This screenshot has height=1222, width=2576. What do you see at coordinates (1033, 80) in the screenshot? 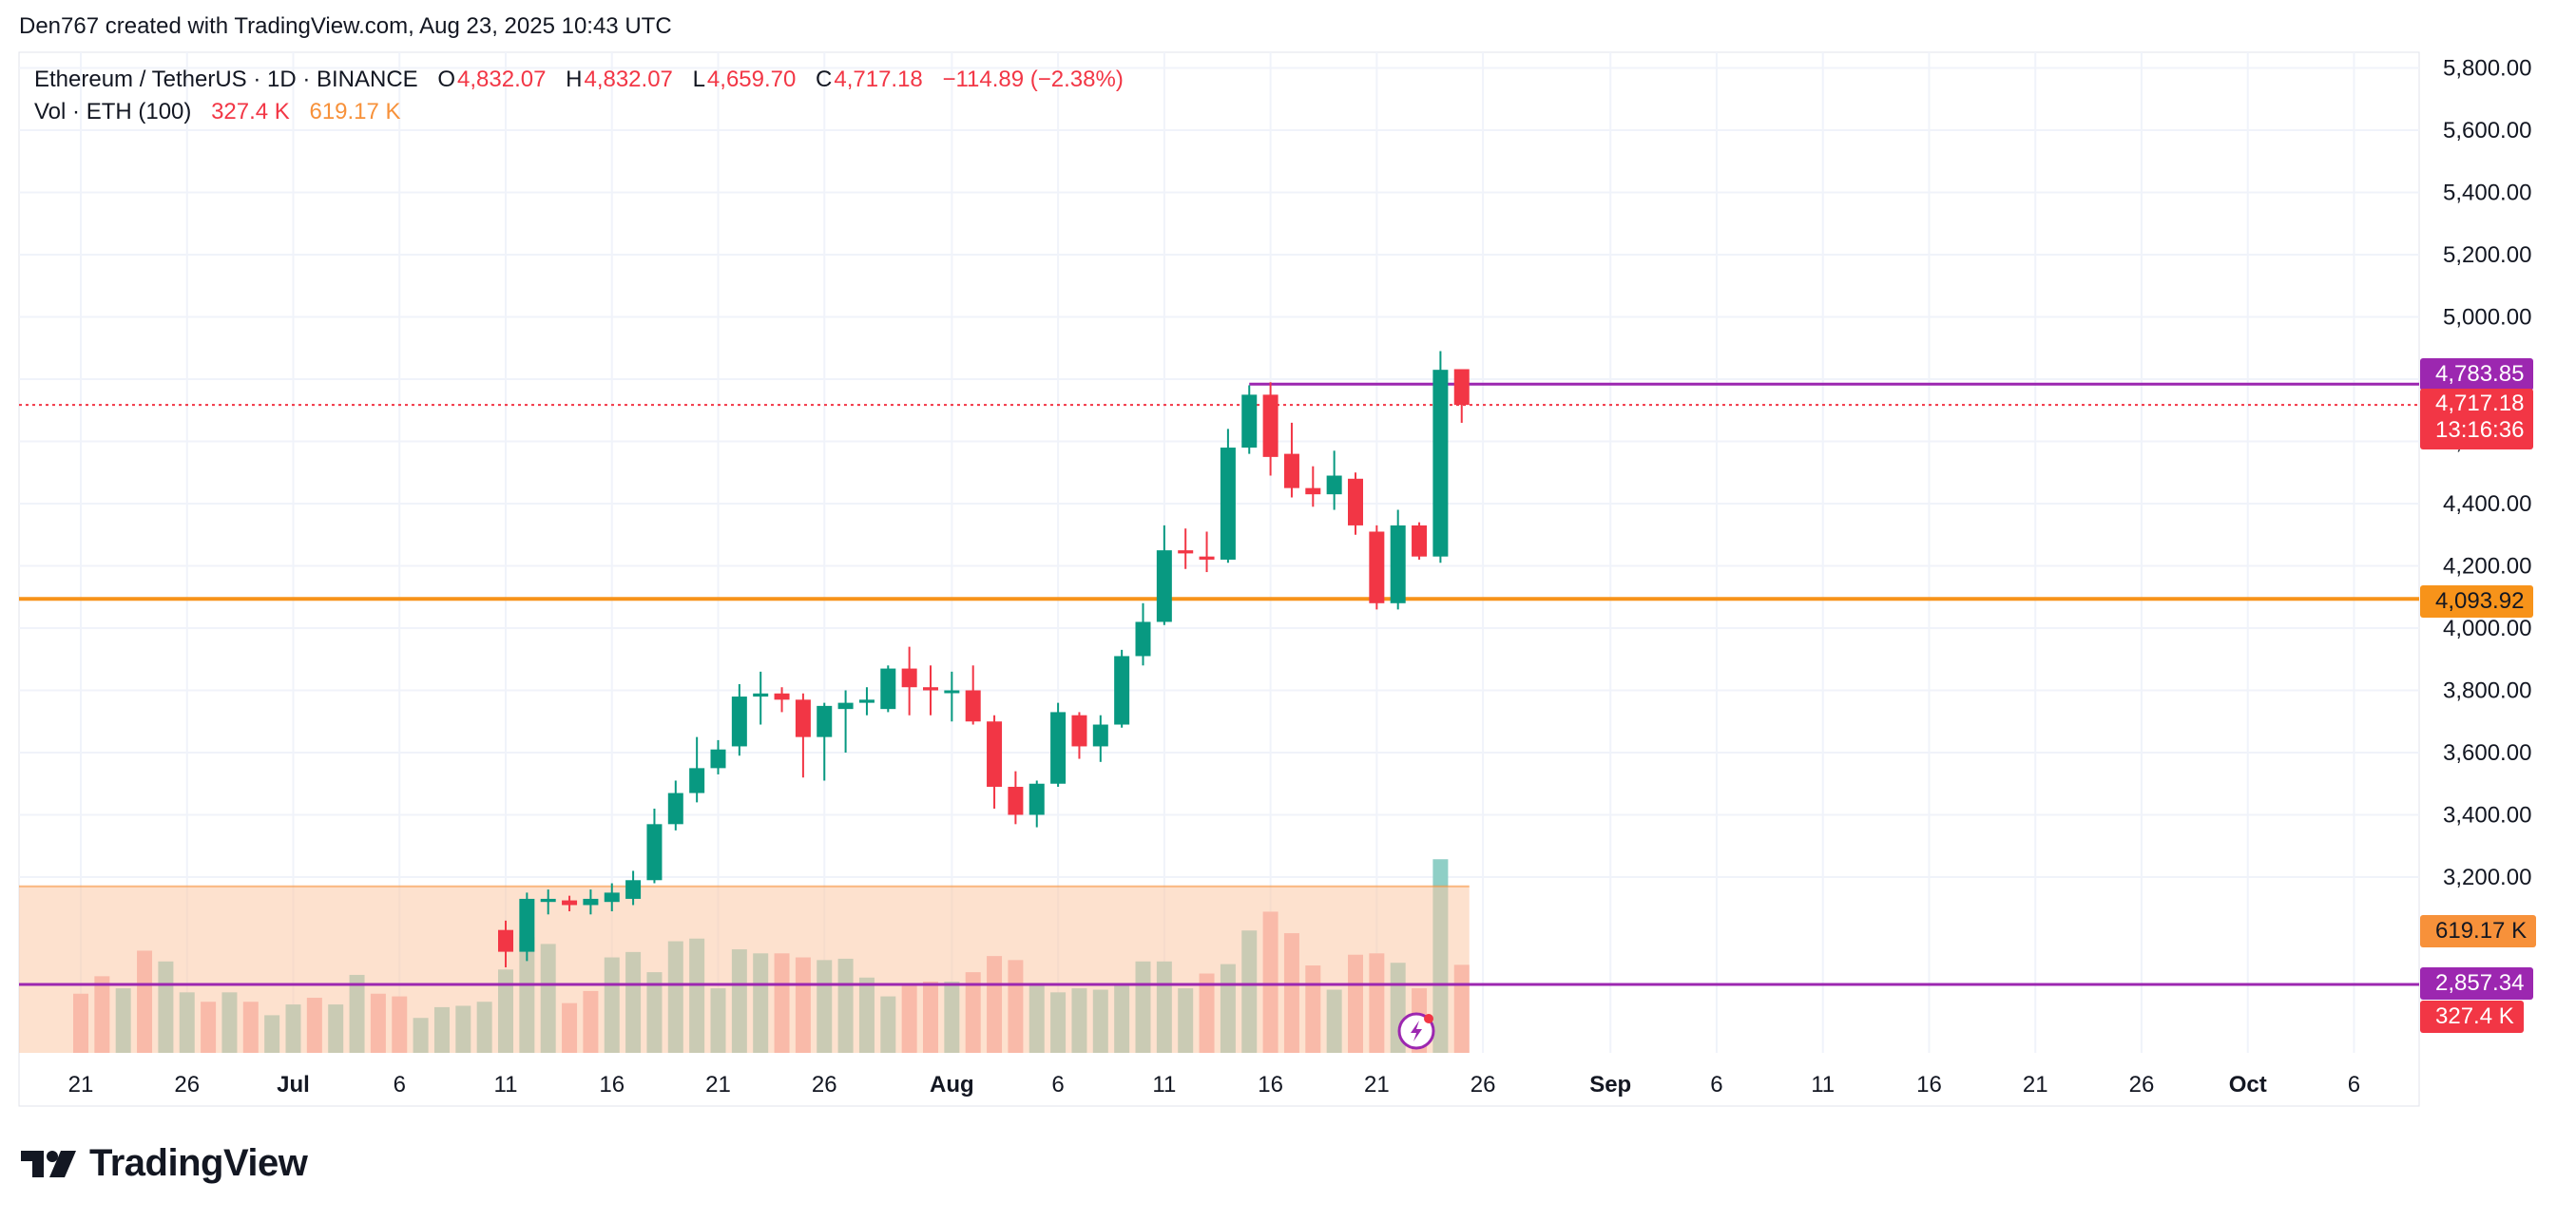
I see `change-value: −114.89 (−2.38%)` at bounding box center [1033, 80].